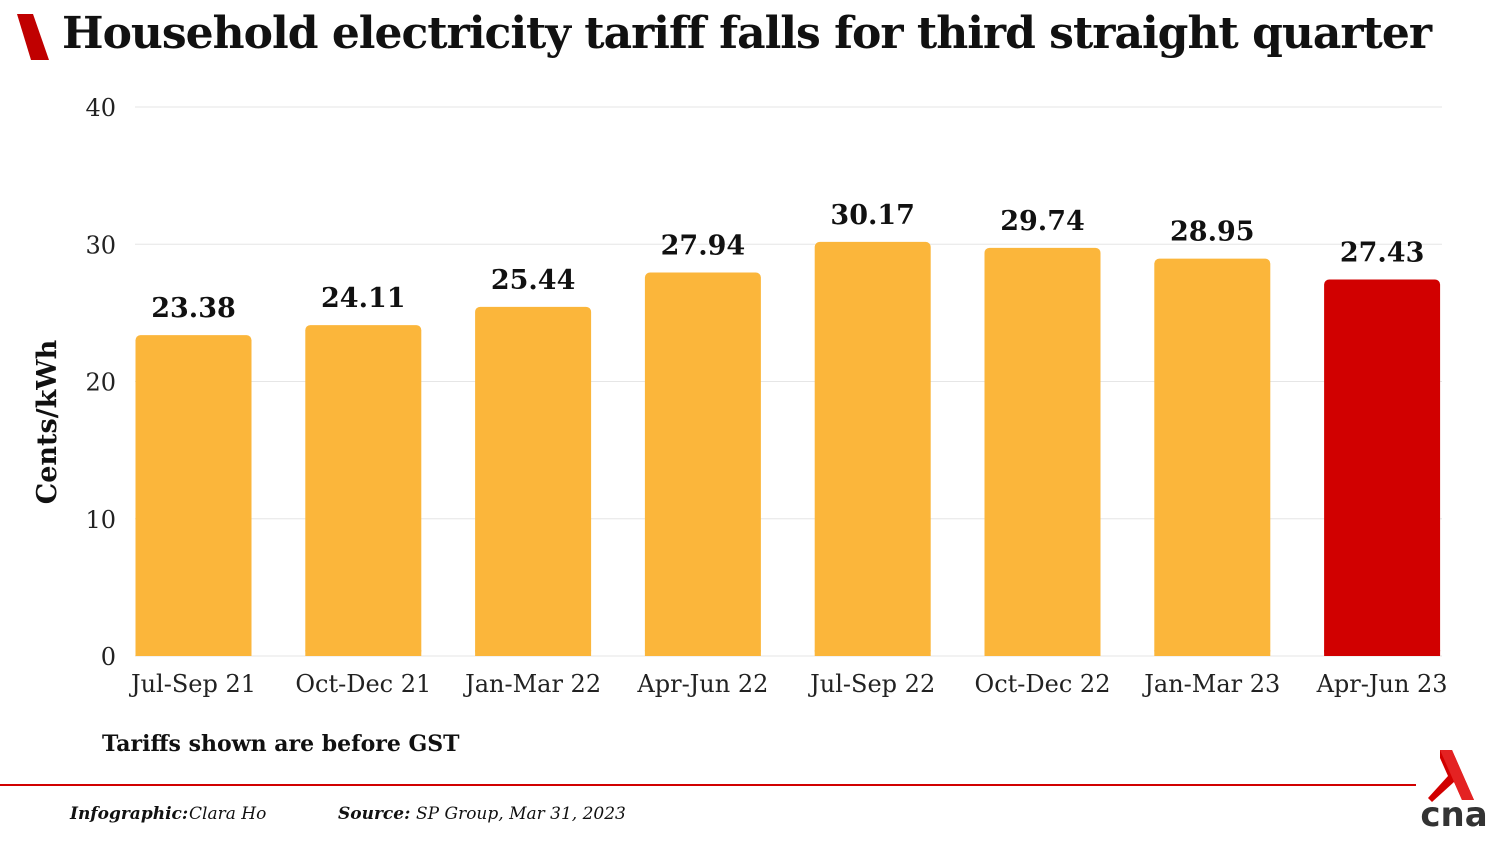 This screenshot has height=844, width=1500. Describe the element at coordinates (228, 814) in the screenshot. I see `infographic-credit: Clara Ho` at that location.